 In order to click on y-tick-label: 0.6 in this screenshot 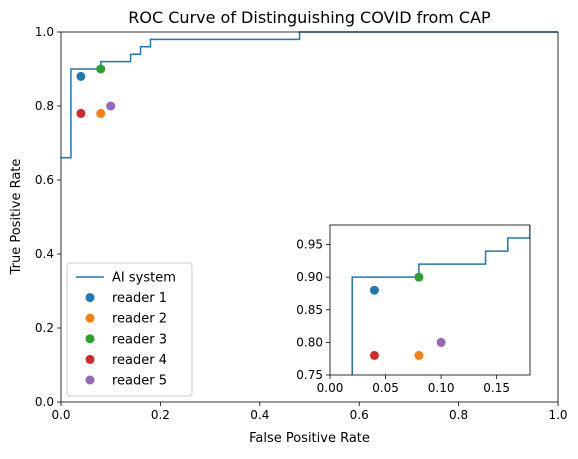, I will do `click(44, 180)`.